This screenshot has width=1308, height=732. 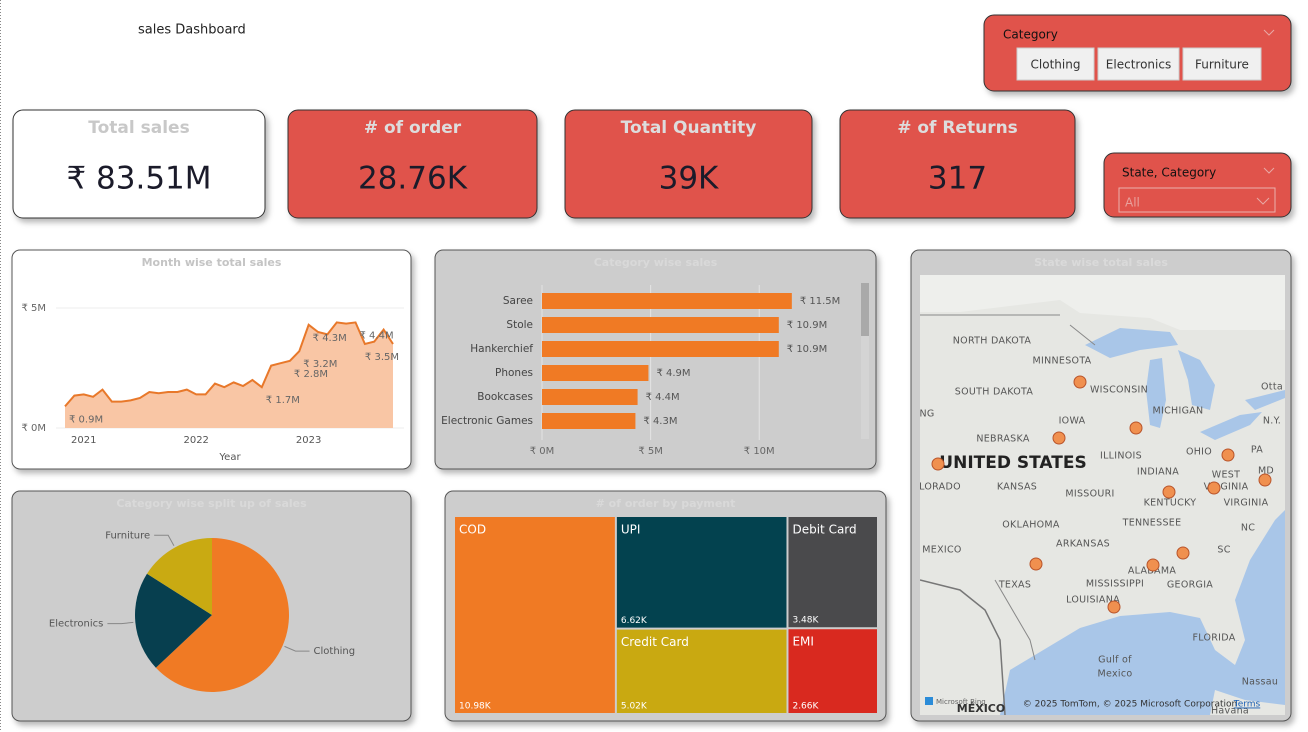 I want to click on page-title: sales Dashboard, so click(x=192, y=30).